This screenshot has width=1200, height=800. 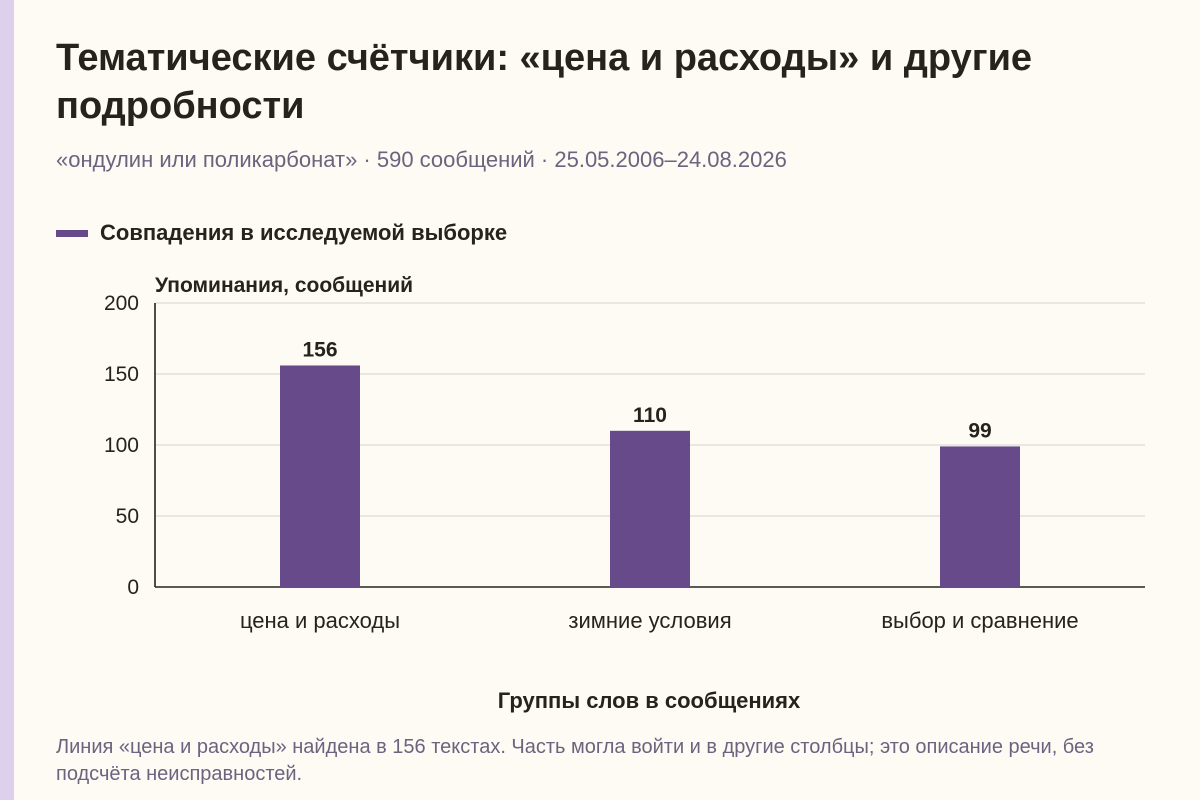 I want to click on y-tick-label: 150, so click(x=121, y=374).